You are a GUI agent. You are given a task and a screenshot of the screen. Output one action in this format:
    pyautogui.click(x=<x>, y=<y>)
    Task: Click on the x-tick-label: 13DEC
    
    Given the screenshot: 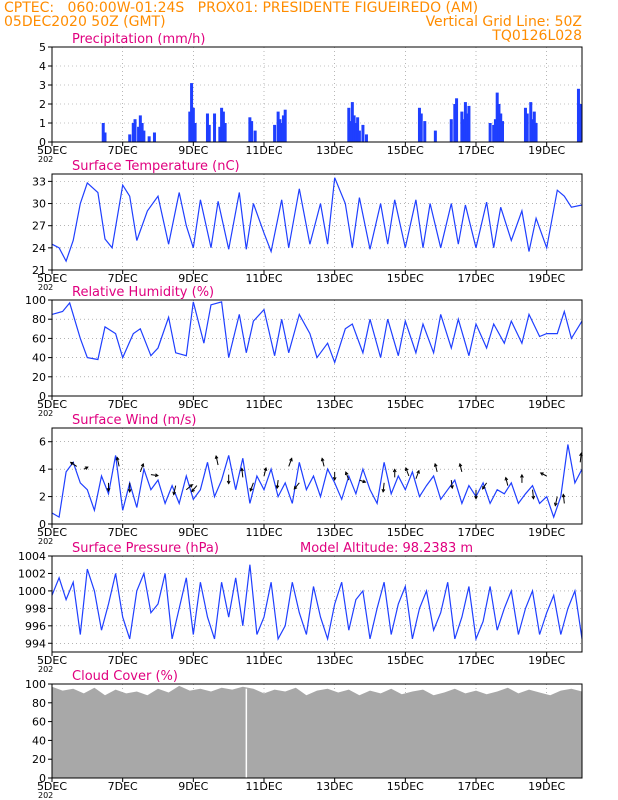 What is the action you would take?
    pyautogui.click(x=334, y=404)
    